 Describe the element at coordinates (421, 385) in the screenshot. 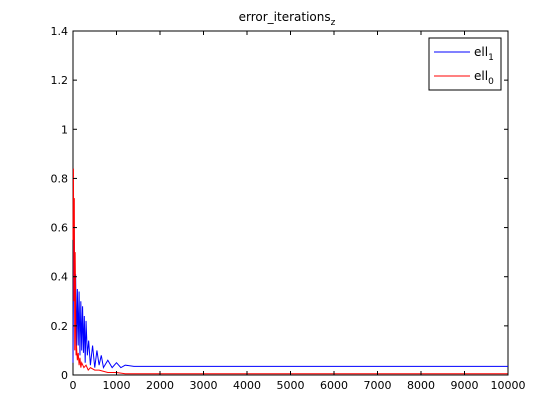

I see `x-tick-label: 8000` at that location.